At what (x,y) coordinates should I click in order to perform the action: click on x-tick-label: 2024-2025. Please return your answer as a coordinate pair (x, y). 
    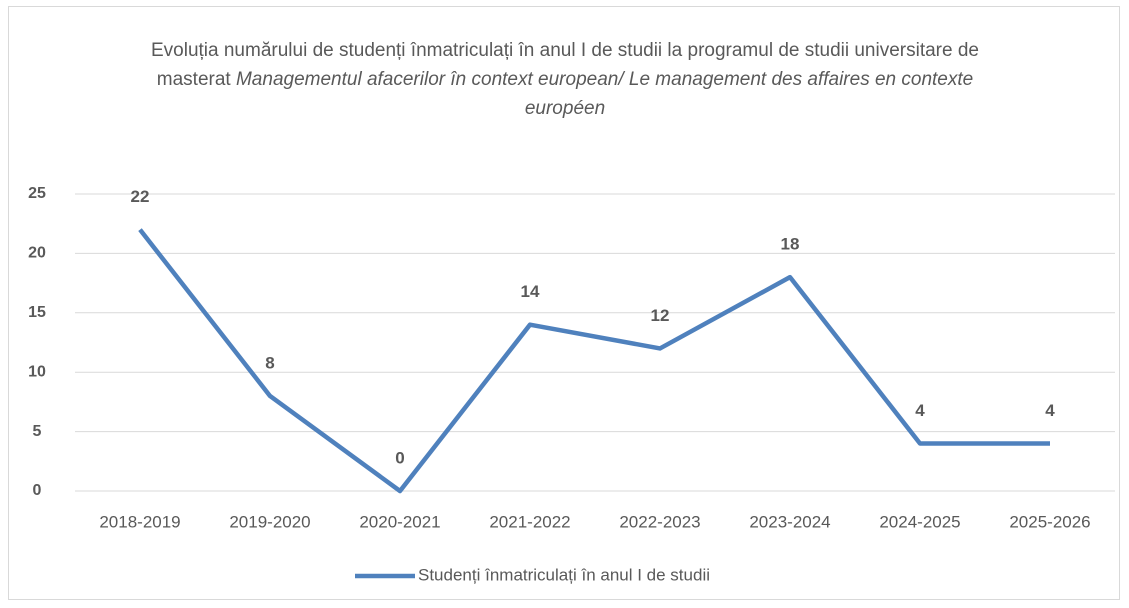
    Looking at the image, I should click on (919, 521).